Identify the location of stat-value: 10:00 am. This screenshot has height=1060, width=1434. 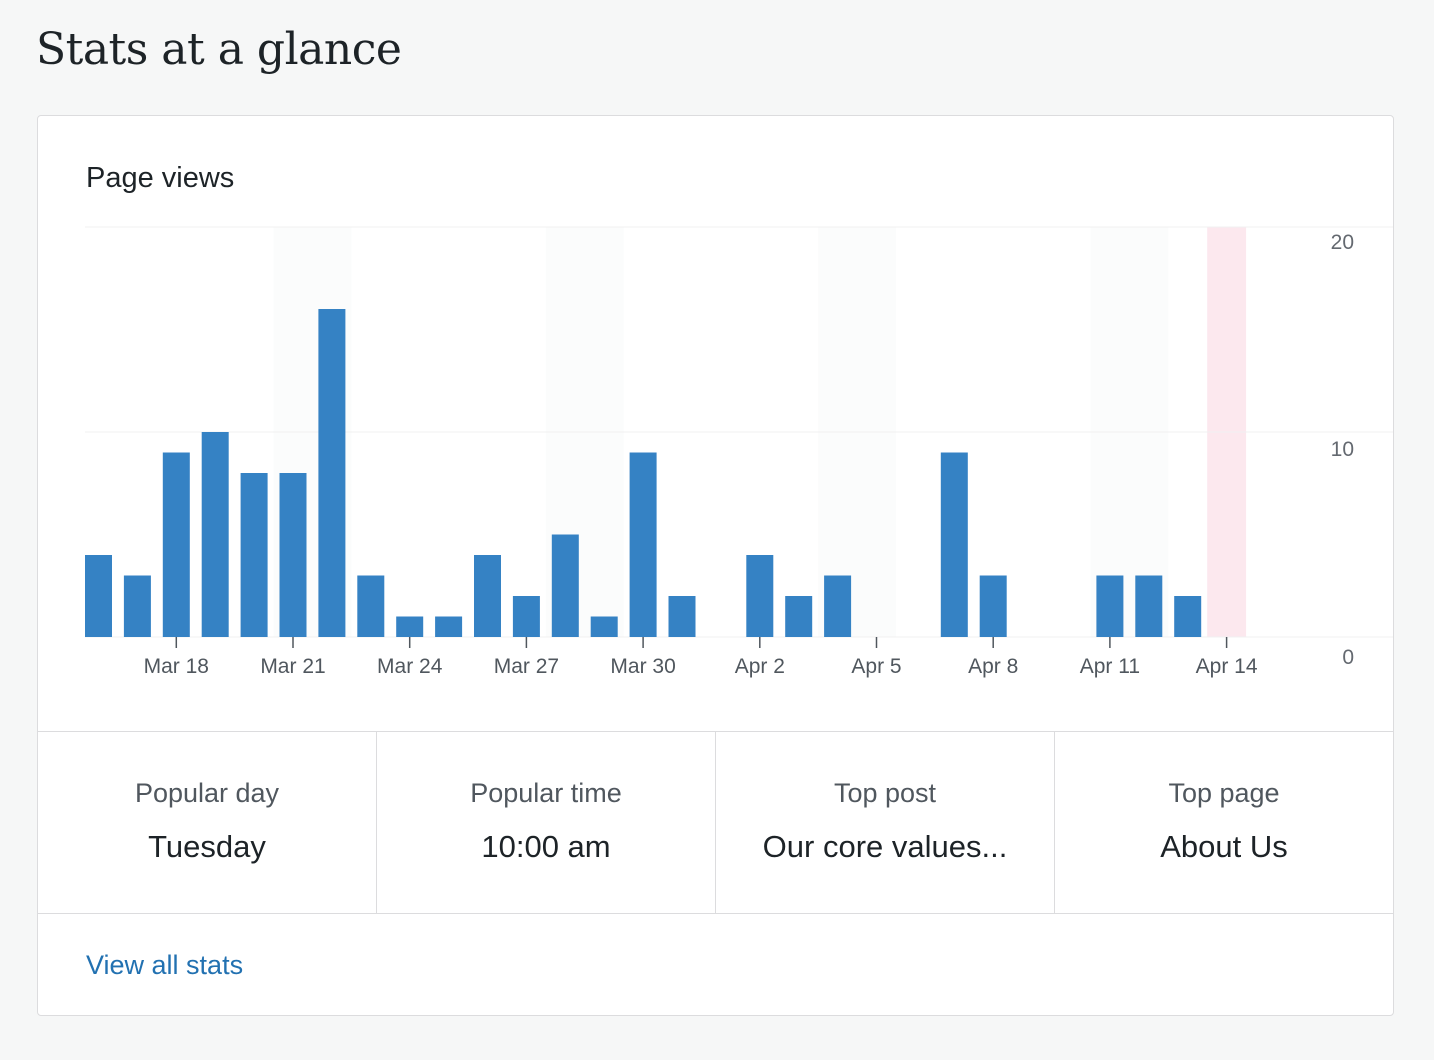
(546, 846).